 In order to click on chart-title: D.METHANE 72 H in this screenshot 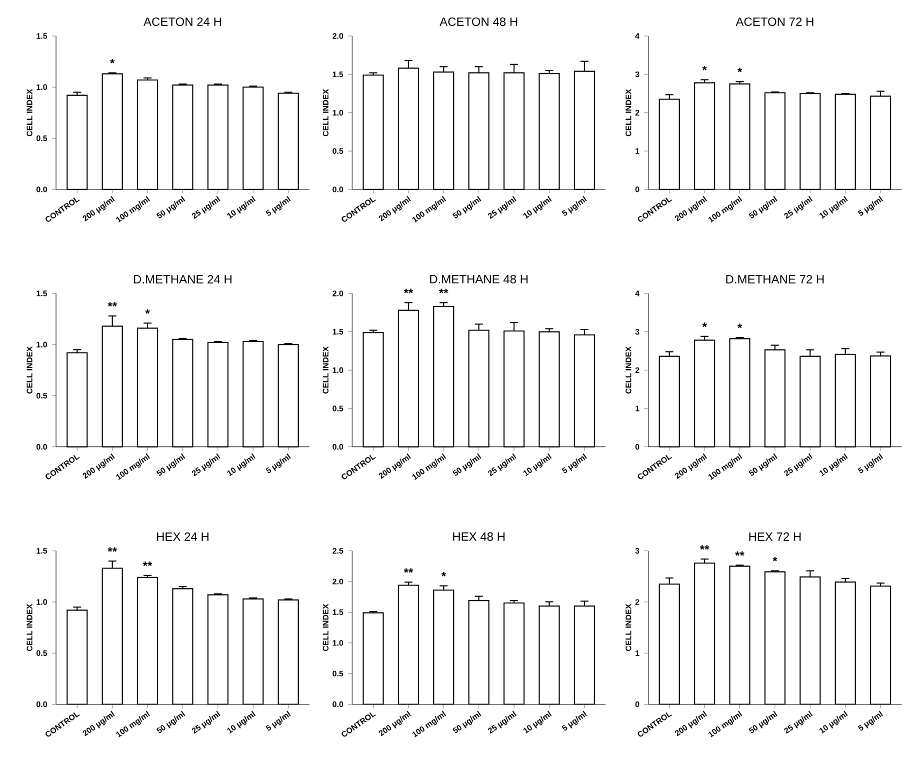, I will do `click(775, 279)`.